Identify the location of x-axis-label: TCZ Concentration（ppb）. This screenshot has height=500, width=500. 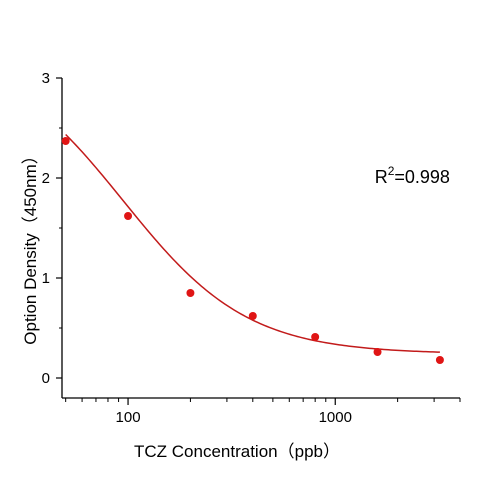
(237, 451).